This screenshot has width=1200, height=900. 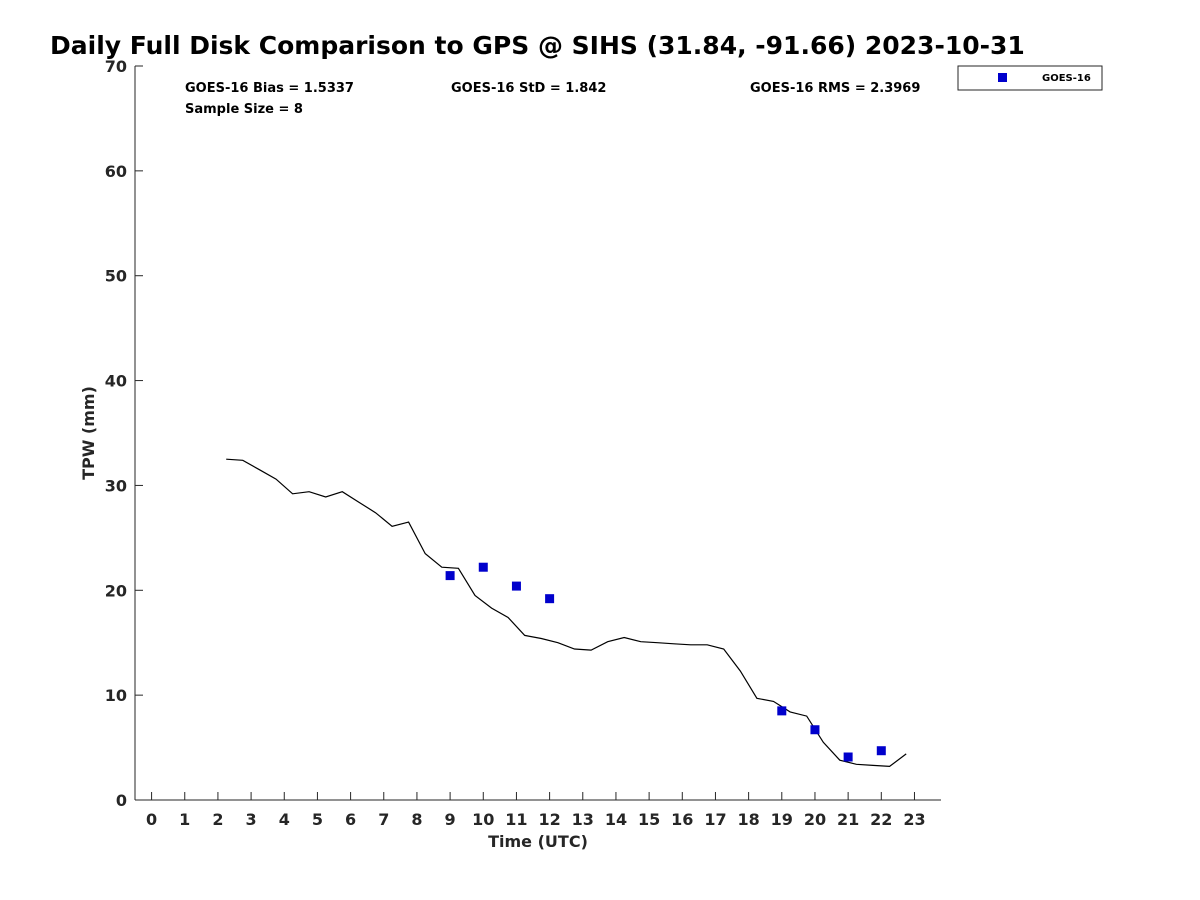 What do you see at coordinates (881, 819) in the screenshot?
I see `x-tick-label: 22` at bounding box center [881, 819].